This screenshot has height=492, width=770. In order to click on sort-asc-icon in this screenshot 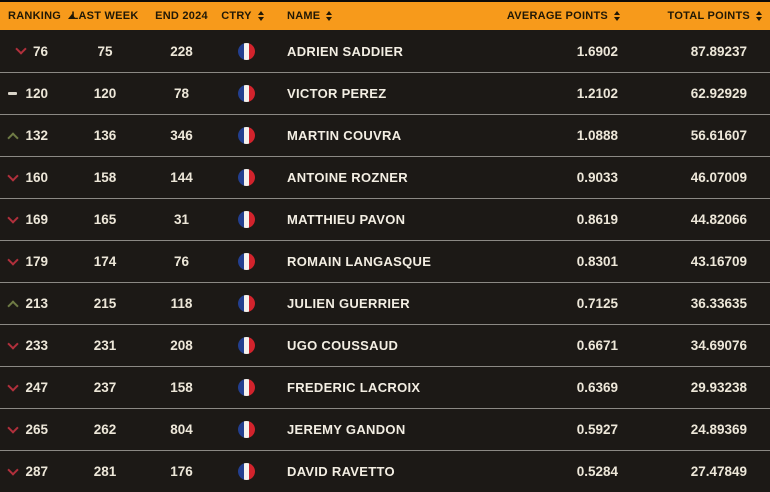, I will do `click(72, 16)`.